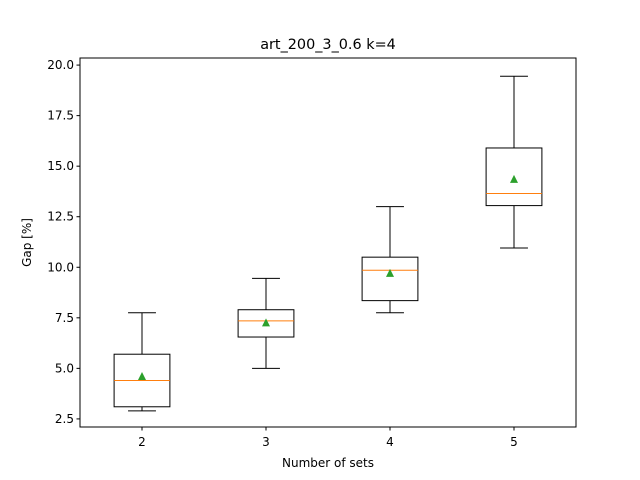 The height and width of the screenshot is (480, 640). What do you see at coordinates (328, 438) in the screenshot?
I see `x-axis-ticks: 2 3 4 5` at bounding box center [328, 438].